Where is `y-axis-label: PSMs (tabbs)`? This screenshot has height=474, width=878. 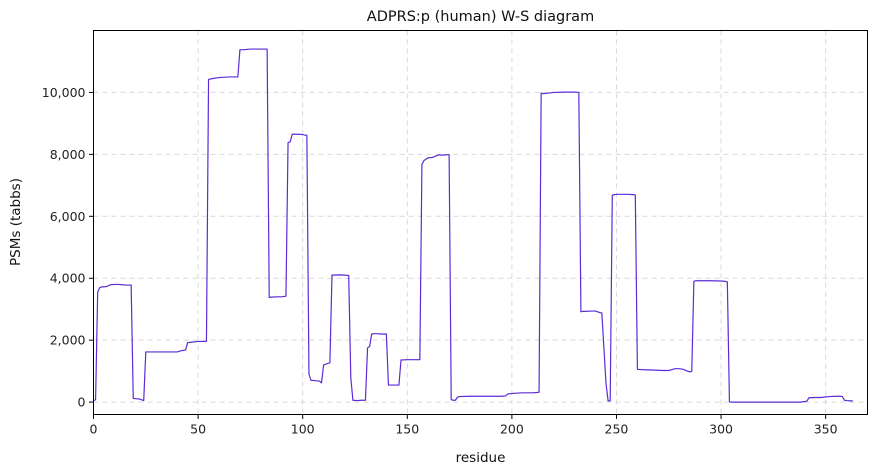
y-axis-label: PSMs (tabbs) is located at coordinates (16, 222).